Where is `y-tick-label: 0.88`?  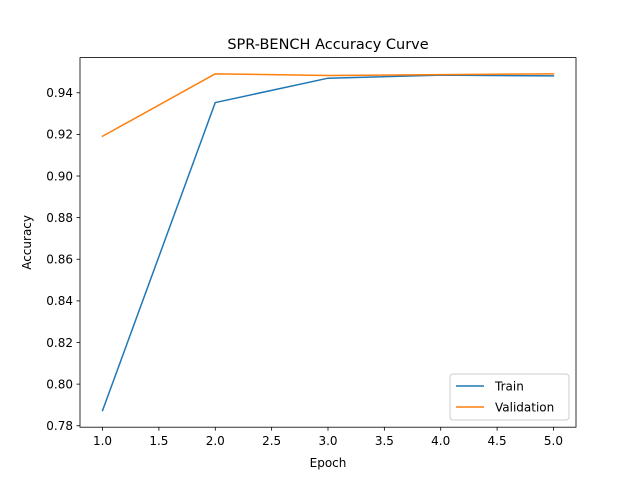 y-tick-label: 0.88 is located at coordinates (59, 218).